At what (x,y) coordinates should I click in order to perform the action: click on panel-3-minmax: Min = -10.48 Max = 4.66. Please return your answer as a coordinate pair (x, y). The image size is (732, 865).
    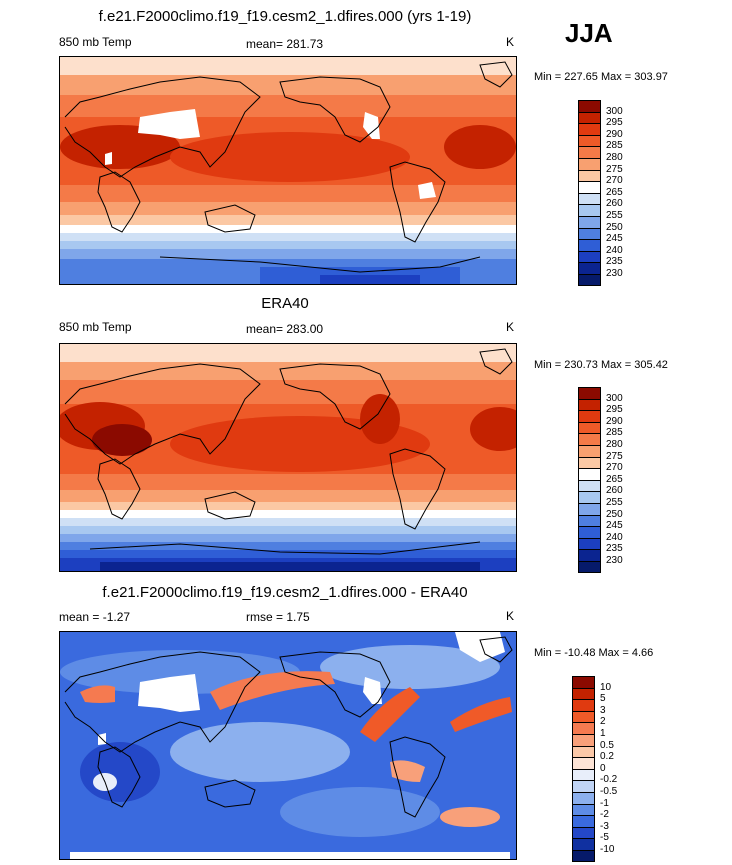
    Looking at the image, I should click on (594, 653).